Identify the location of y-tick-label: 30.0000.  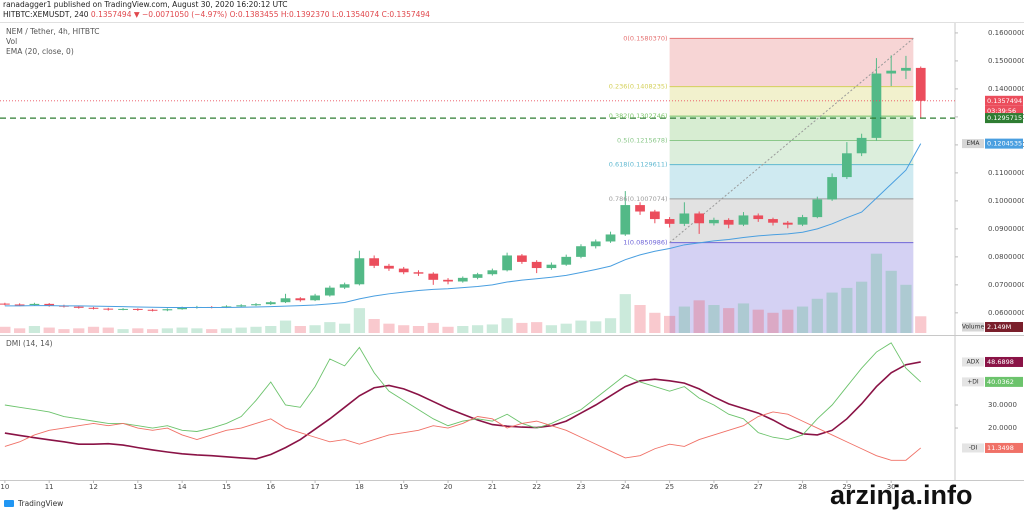
(1002, 405).